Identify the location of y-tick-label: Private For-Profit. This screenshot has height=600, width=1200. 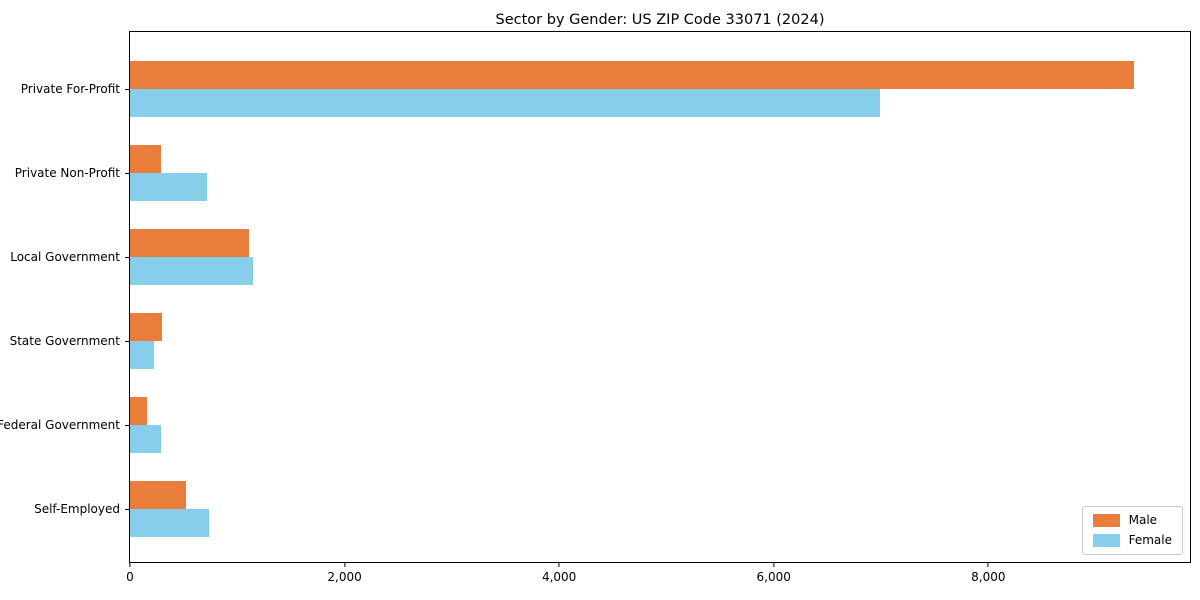
(70, 89).